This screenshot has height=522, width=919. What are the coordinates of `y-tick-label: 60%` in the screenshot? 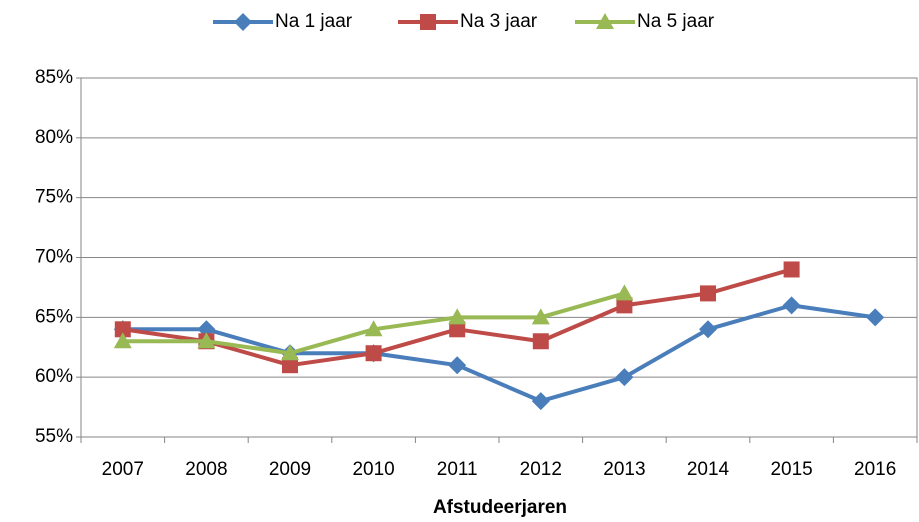 It's located at (54, 376).